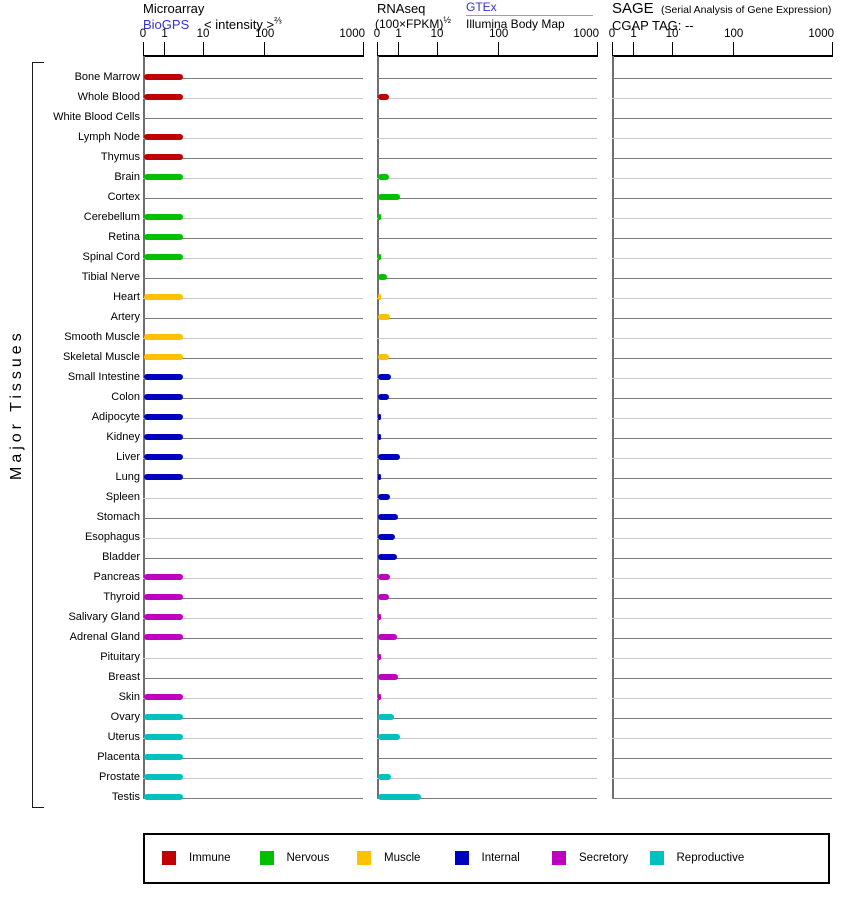 The height and width of the screenshot is (900, 842). I want to click on tissue-label: Ovary, so click(125, 717).